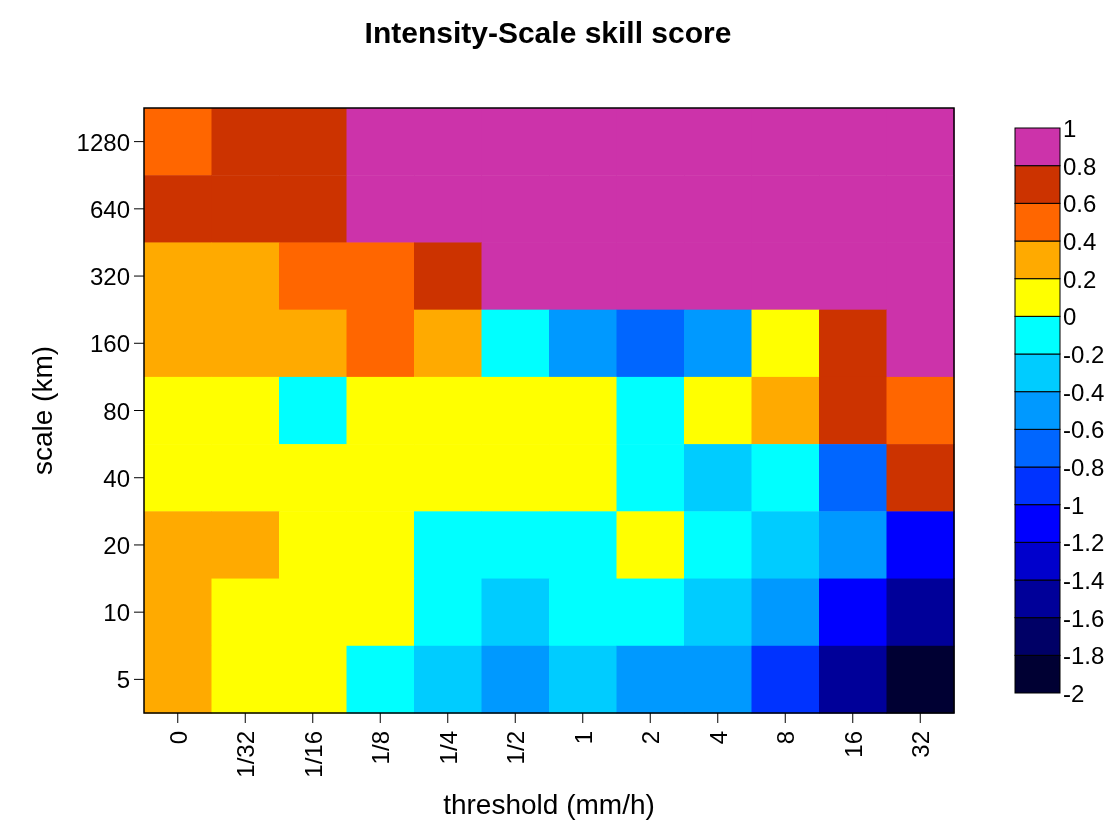 The image size is (1115, 829). Describe the element at coordinates (246, 754) in the screenshot. I see `x-tick-label: 1/32` at that location.